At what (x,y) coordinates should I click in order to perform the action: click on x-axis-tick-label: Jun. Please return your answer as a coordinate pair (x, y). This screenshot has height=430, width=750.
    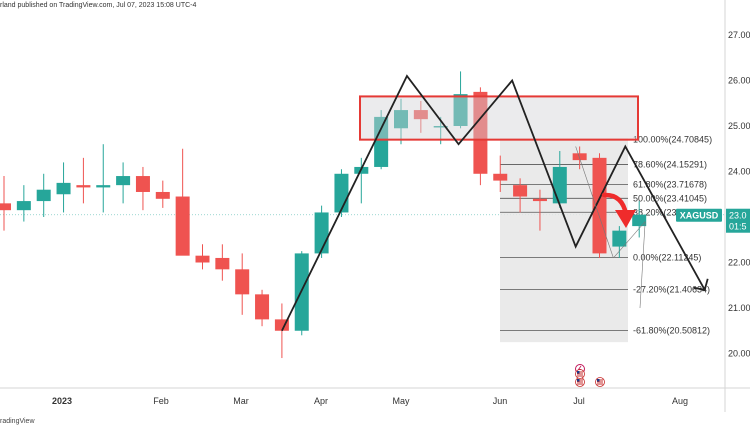
    Looking at the image, I should click on (500, 401).